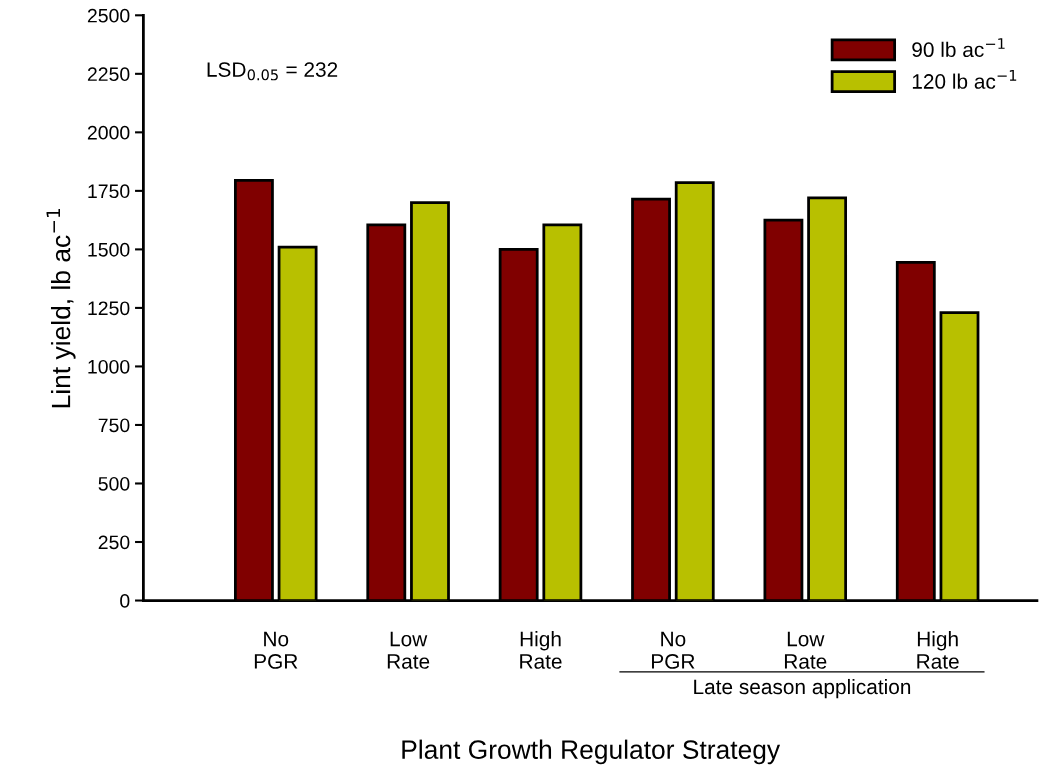  Describe the element at coordinates (958, 48) in the screenshot. I see `legend-label: 90 lb ac$^{−1}$` at that location.